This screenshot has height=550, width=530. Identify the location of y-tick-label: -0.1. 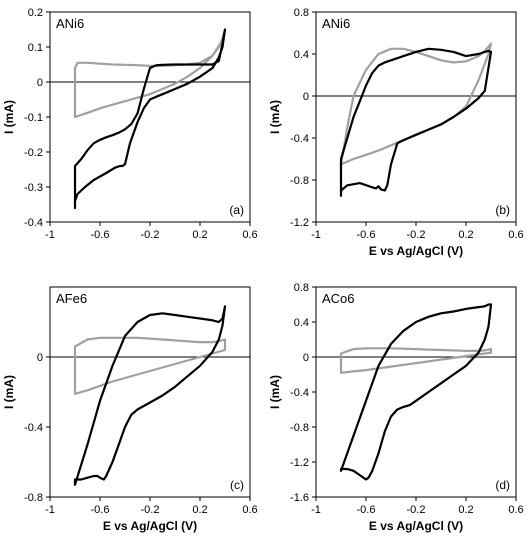
(33, 118).